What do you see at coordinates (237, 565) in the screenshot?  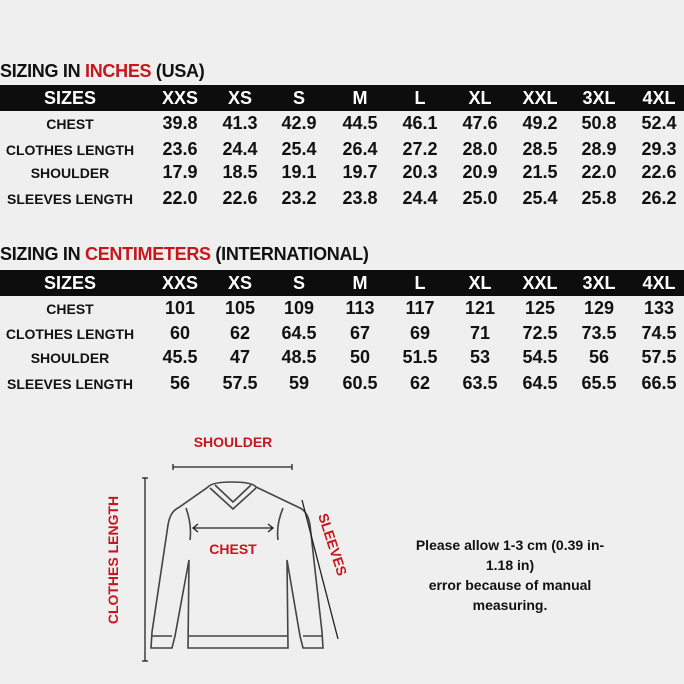 I see `sweater-outline` at bounding box center [237, 565].